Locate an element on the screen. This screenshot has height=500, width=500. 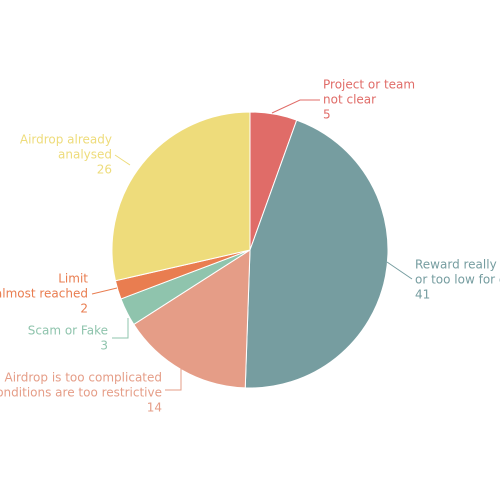
slice-label: onditions are too restrictive is located at coordinates (81, 393).